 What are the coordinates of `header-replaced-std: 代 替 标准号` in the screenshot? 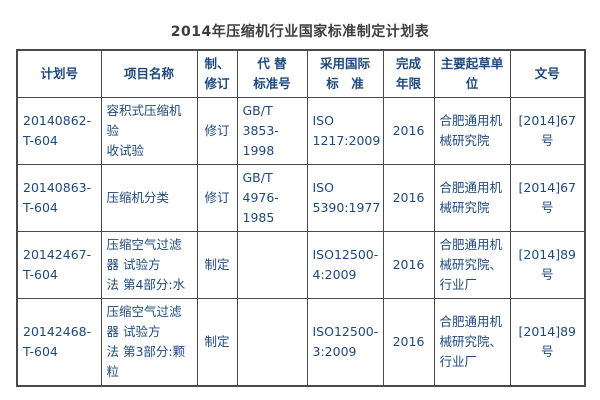 It's located at (272, 73).